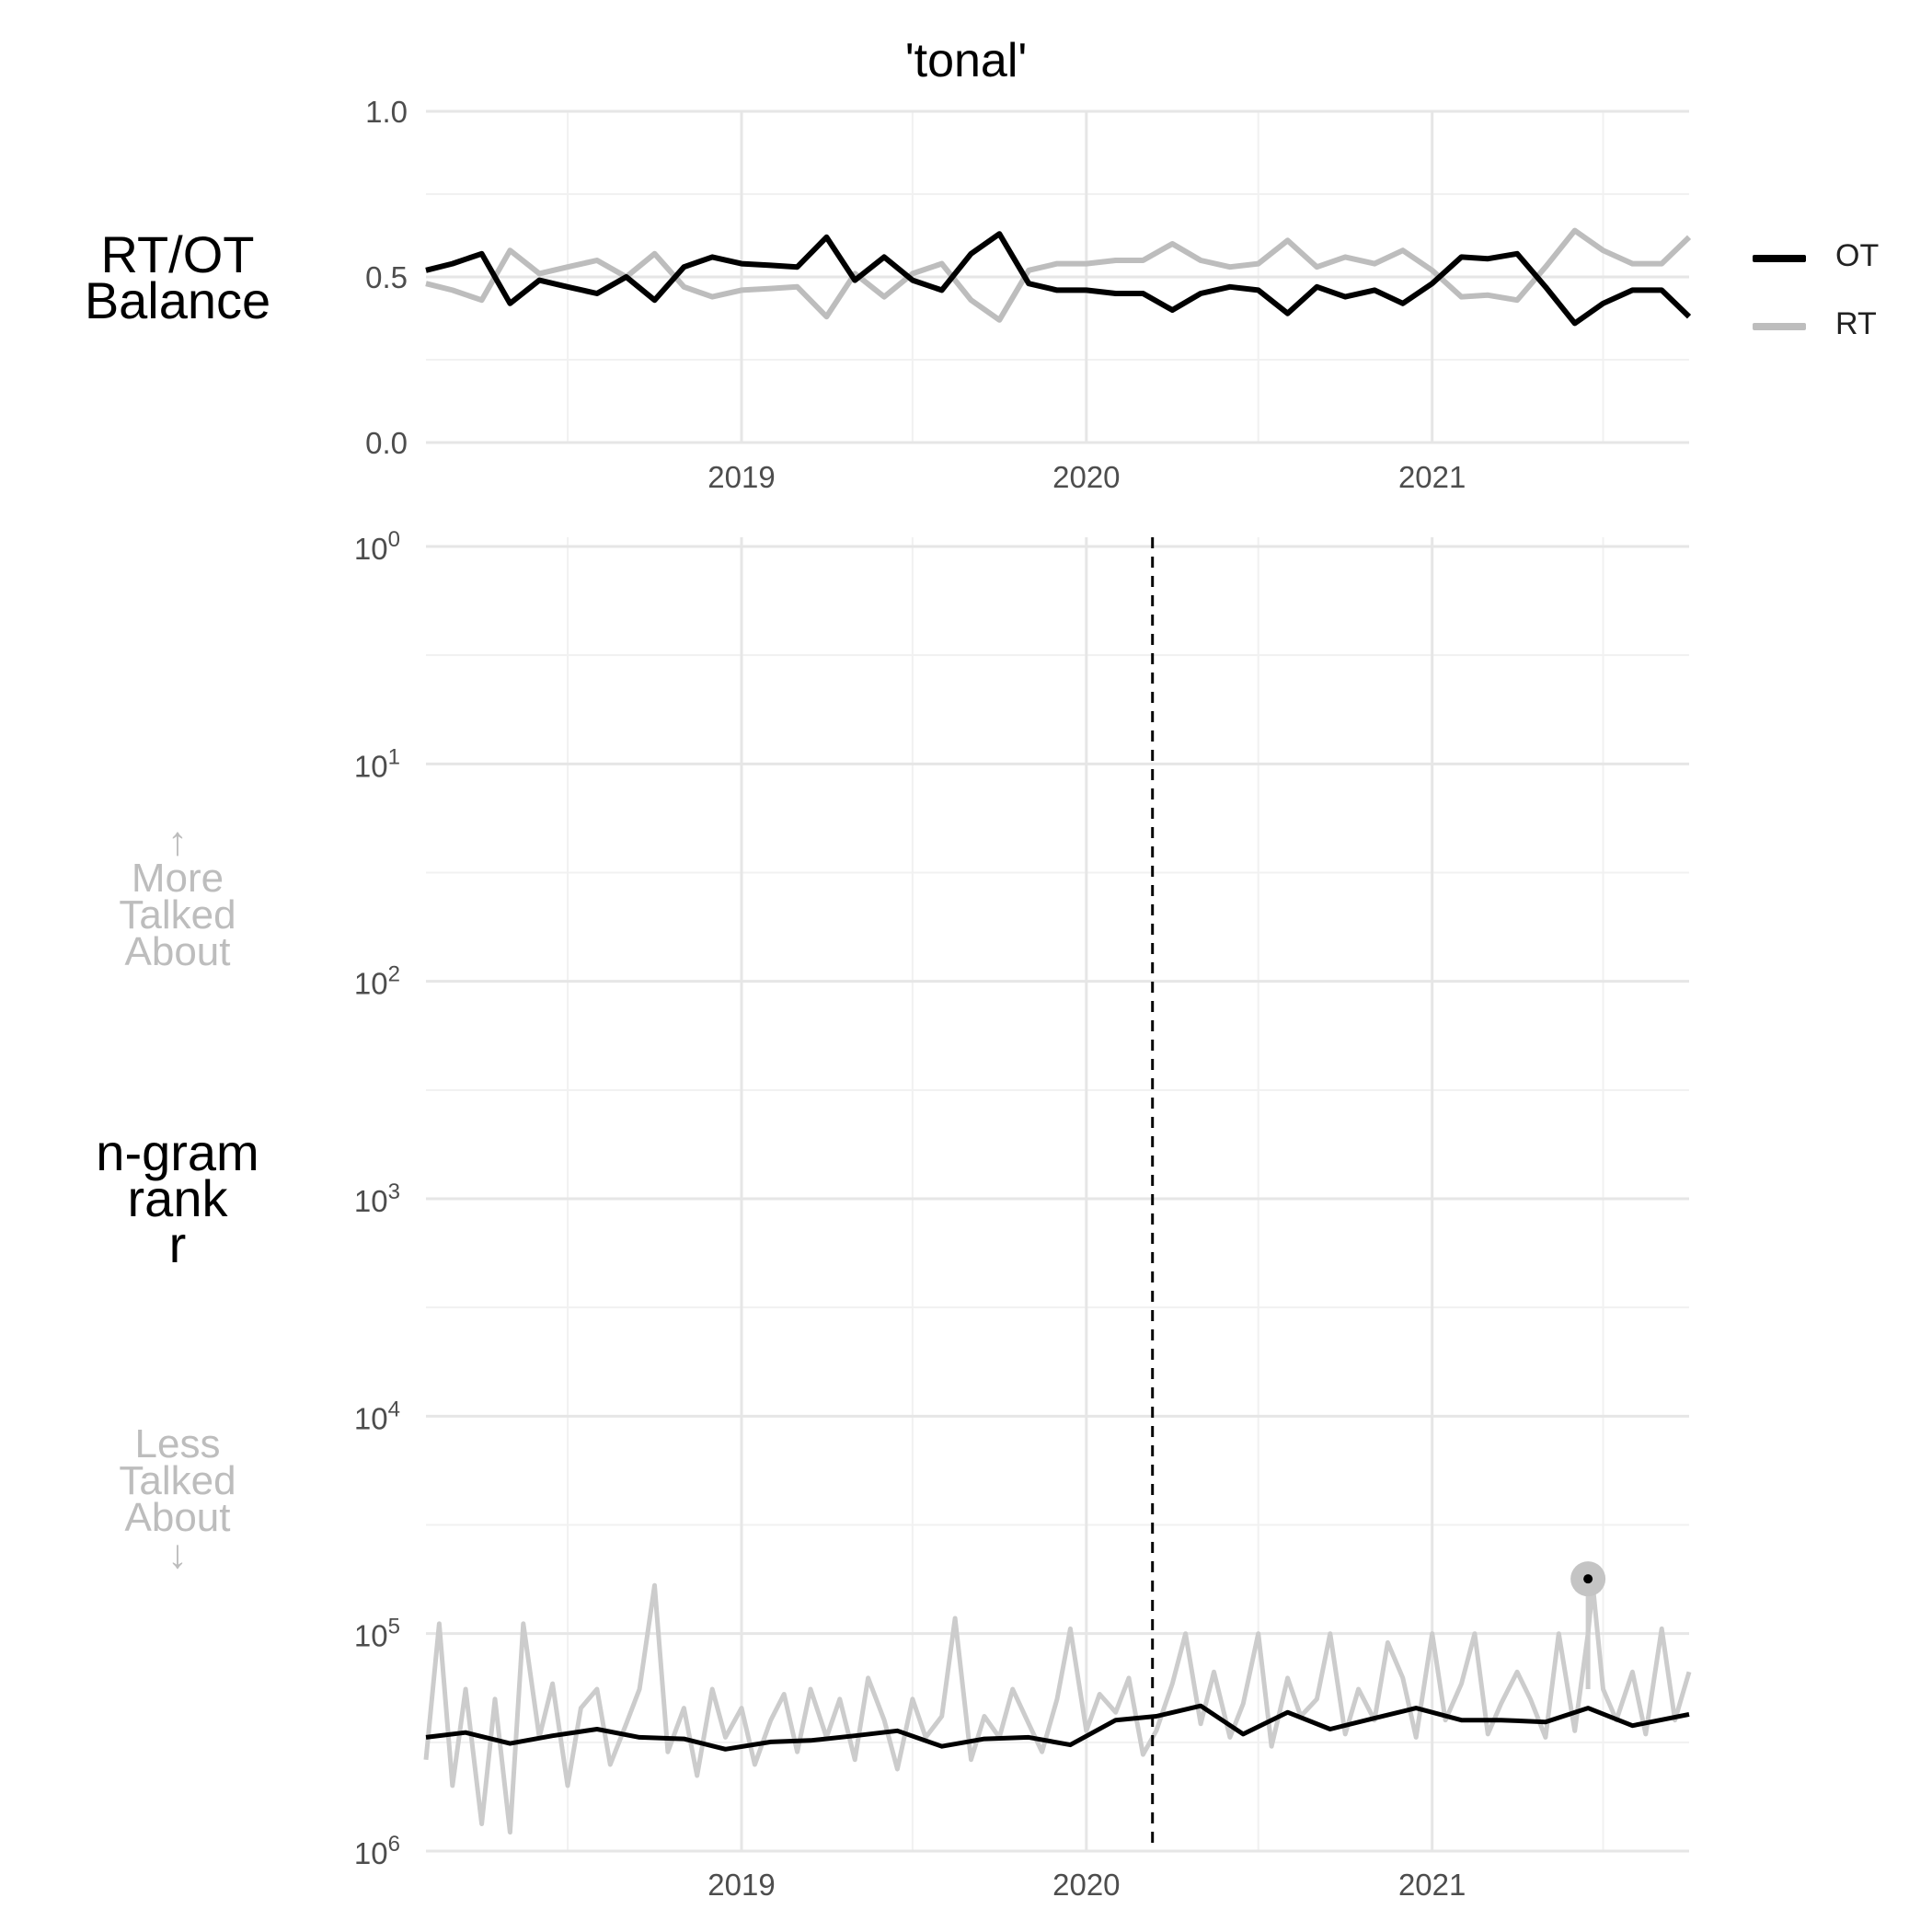  What do you see at coordinates (377, 1416) in the screenshot?
I see `rank-y-tick-label: 10⁴` at bounding box center [377, 1416].